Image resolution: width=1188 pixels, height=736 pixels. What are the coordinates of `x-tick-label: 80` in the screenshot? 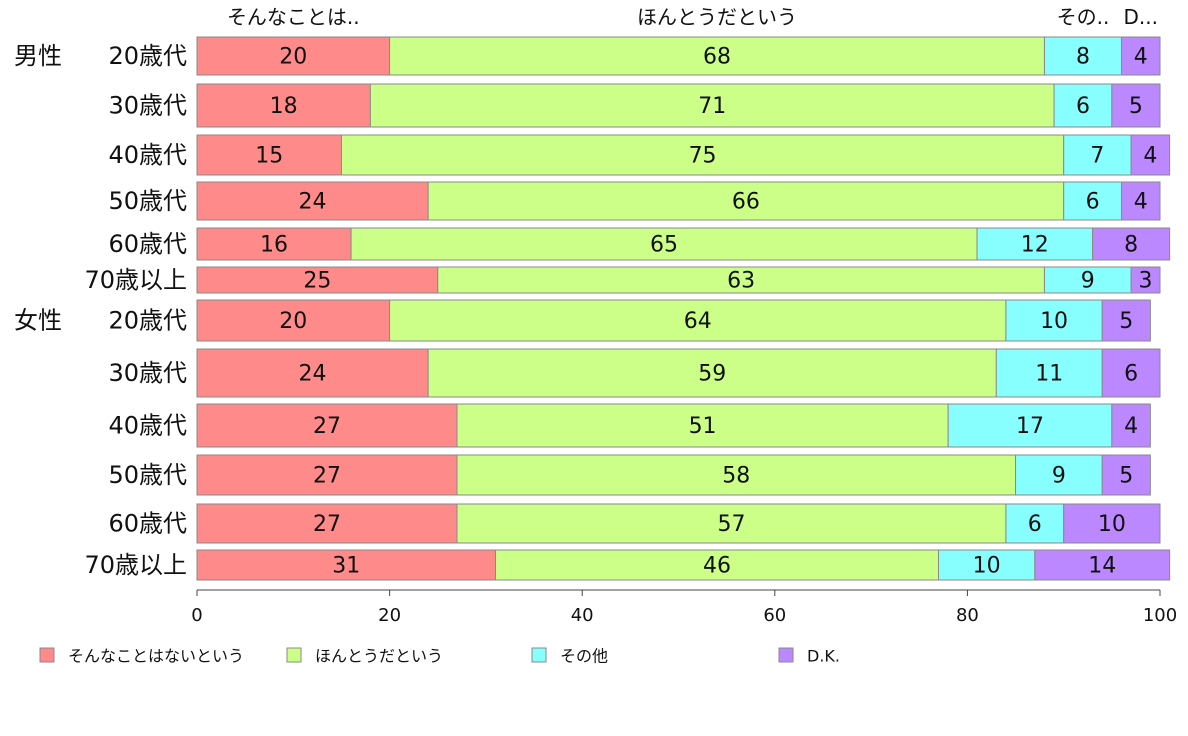 It's located at (967, 615).